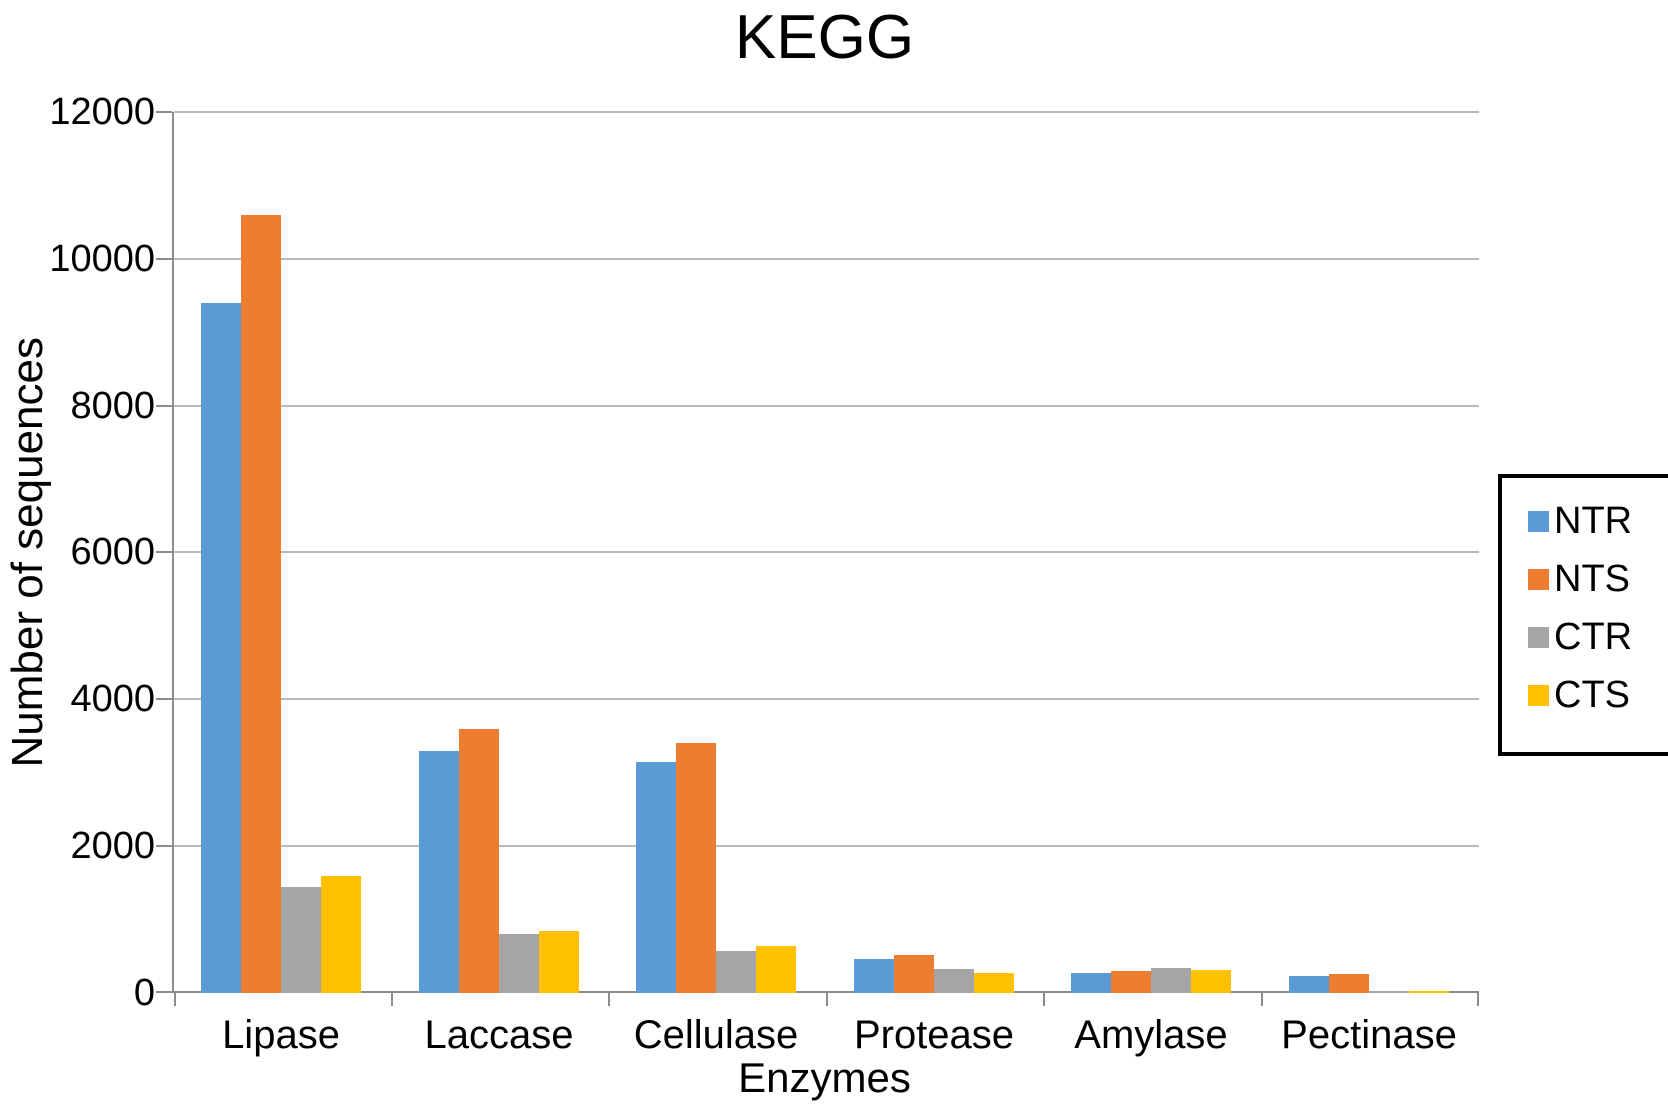  Describe the element at coordinates (1309, 984) in the screenshot. I see `bar-ntr-pectinase` at that location.